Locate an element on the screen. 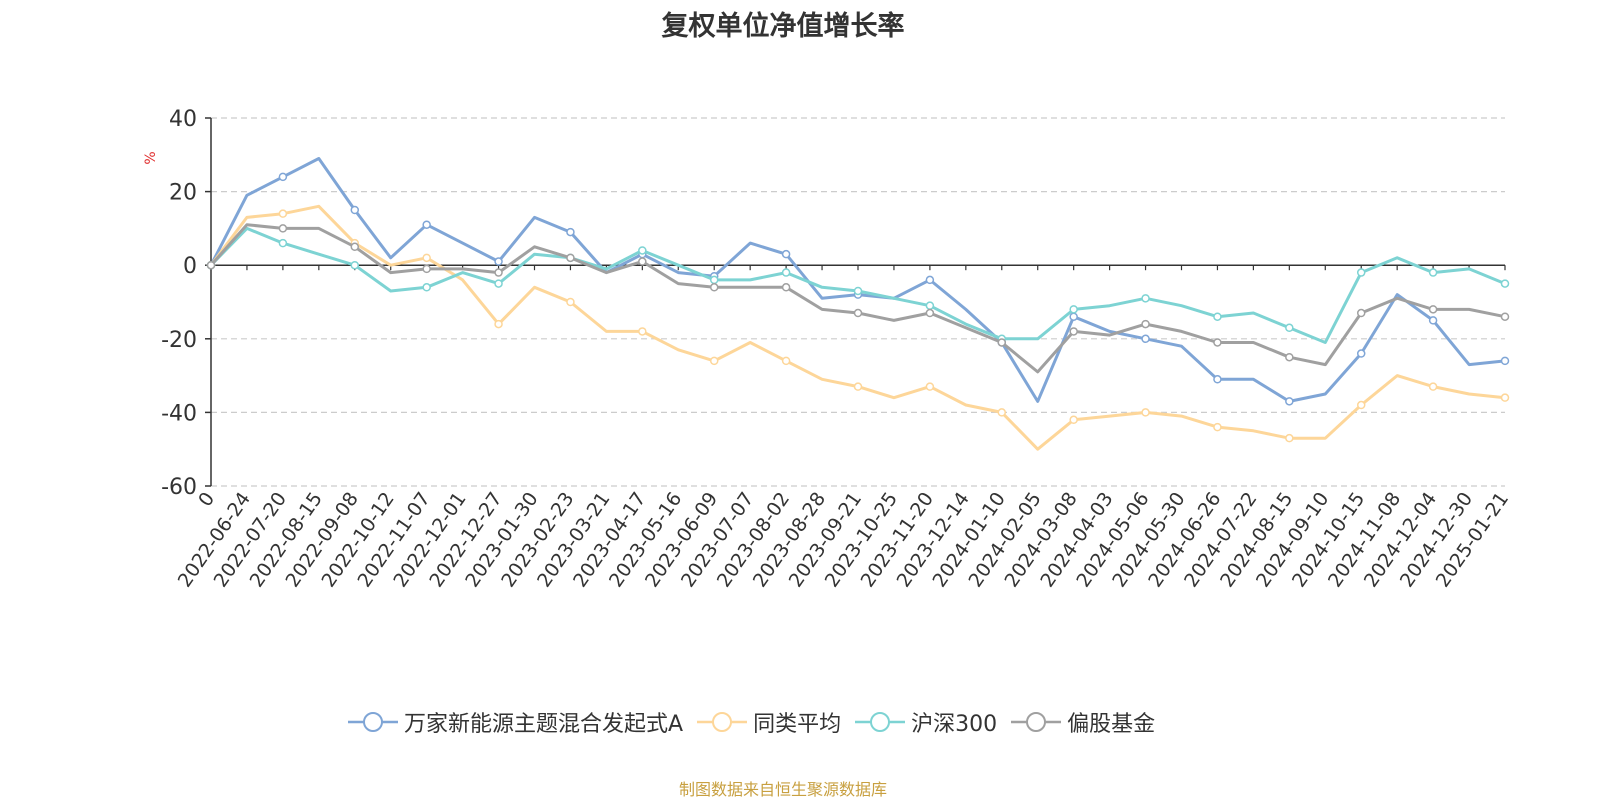 This screenshot has height=800, width=1600. legend-item: 偏股基金 is located at coordinates (1083, 722).